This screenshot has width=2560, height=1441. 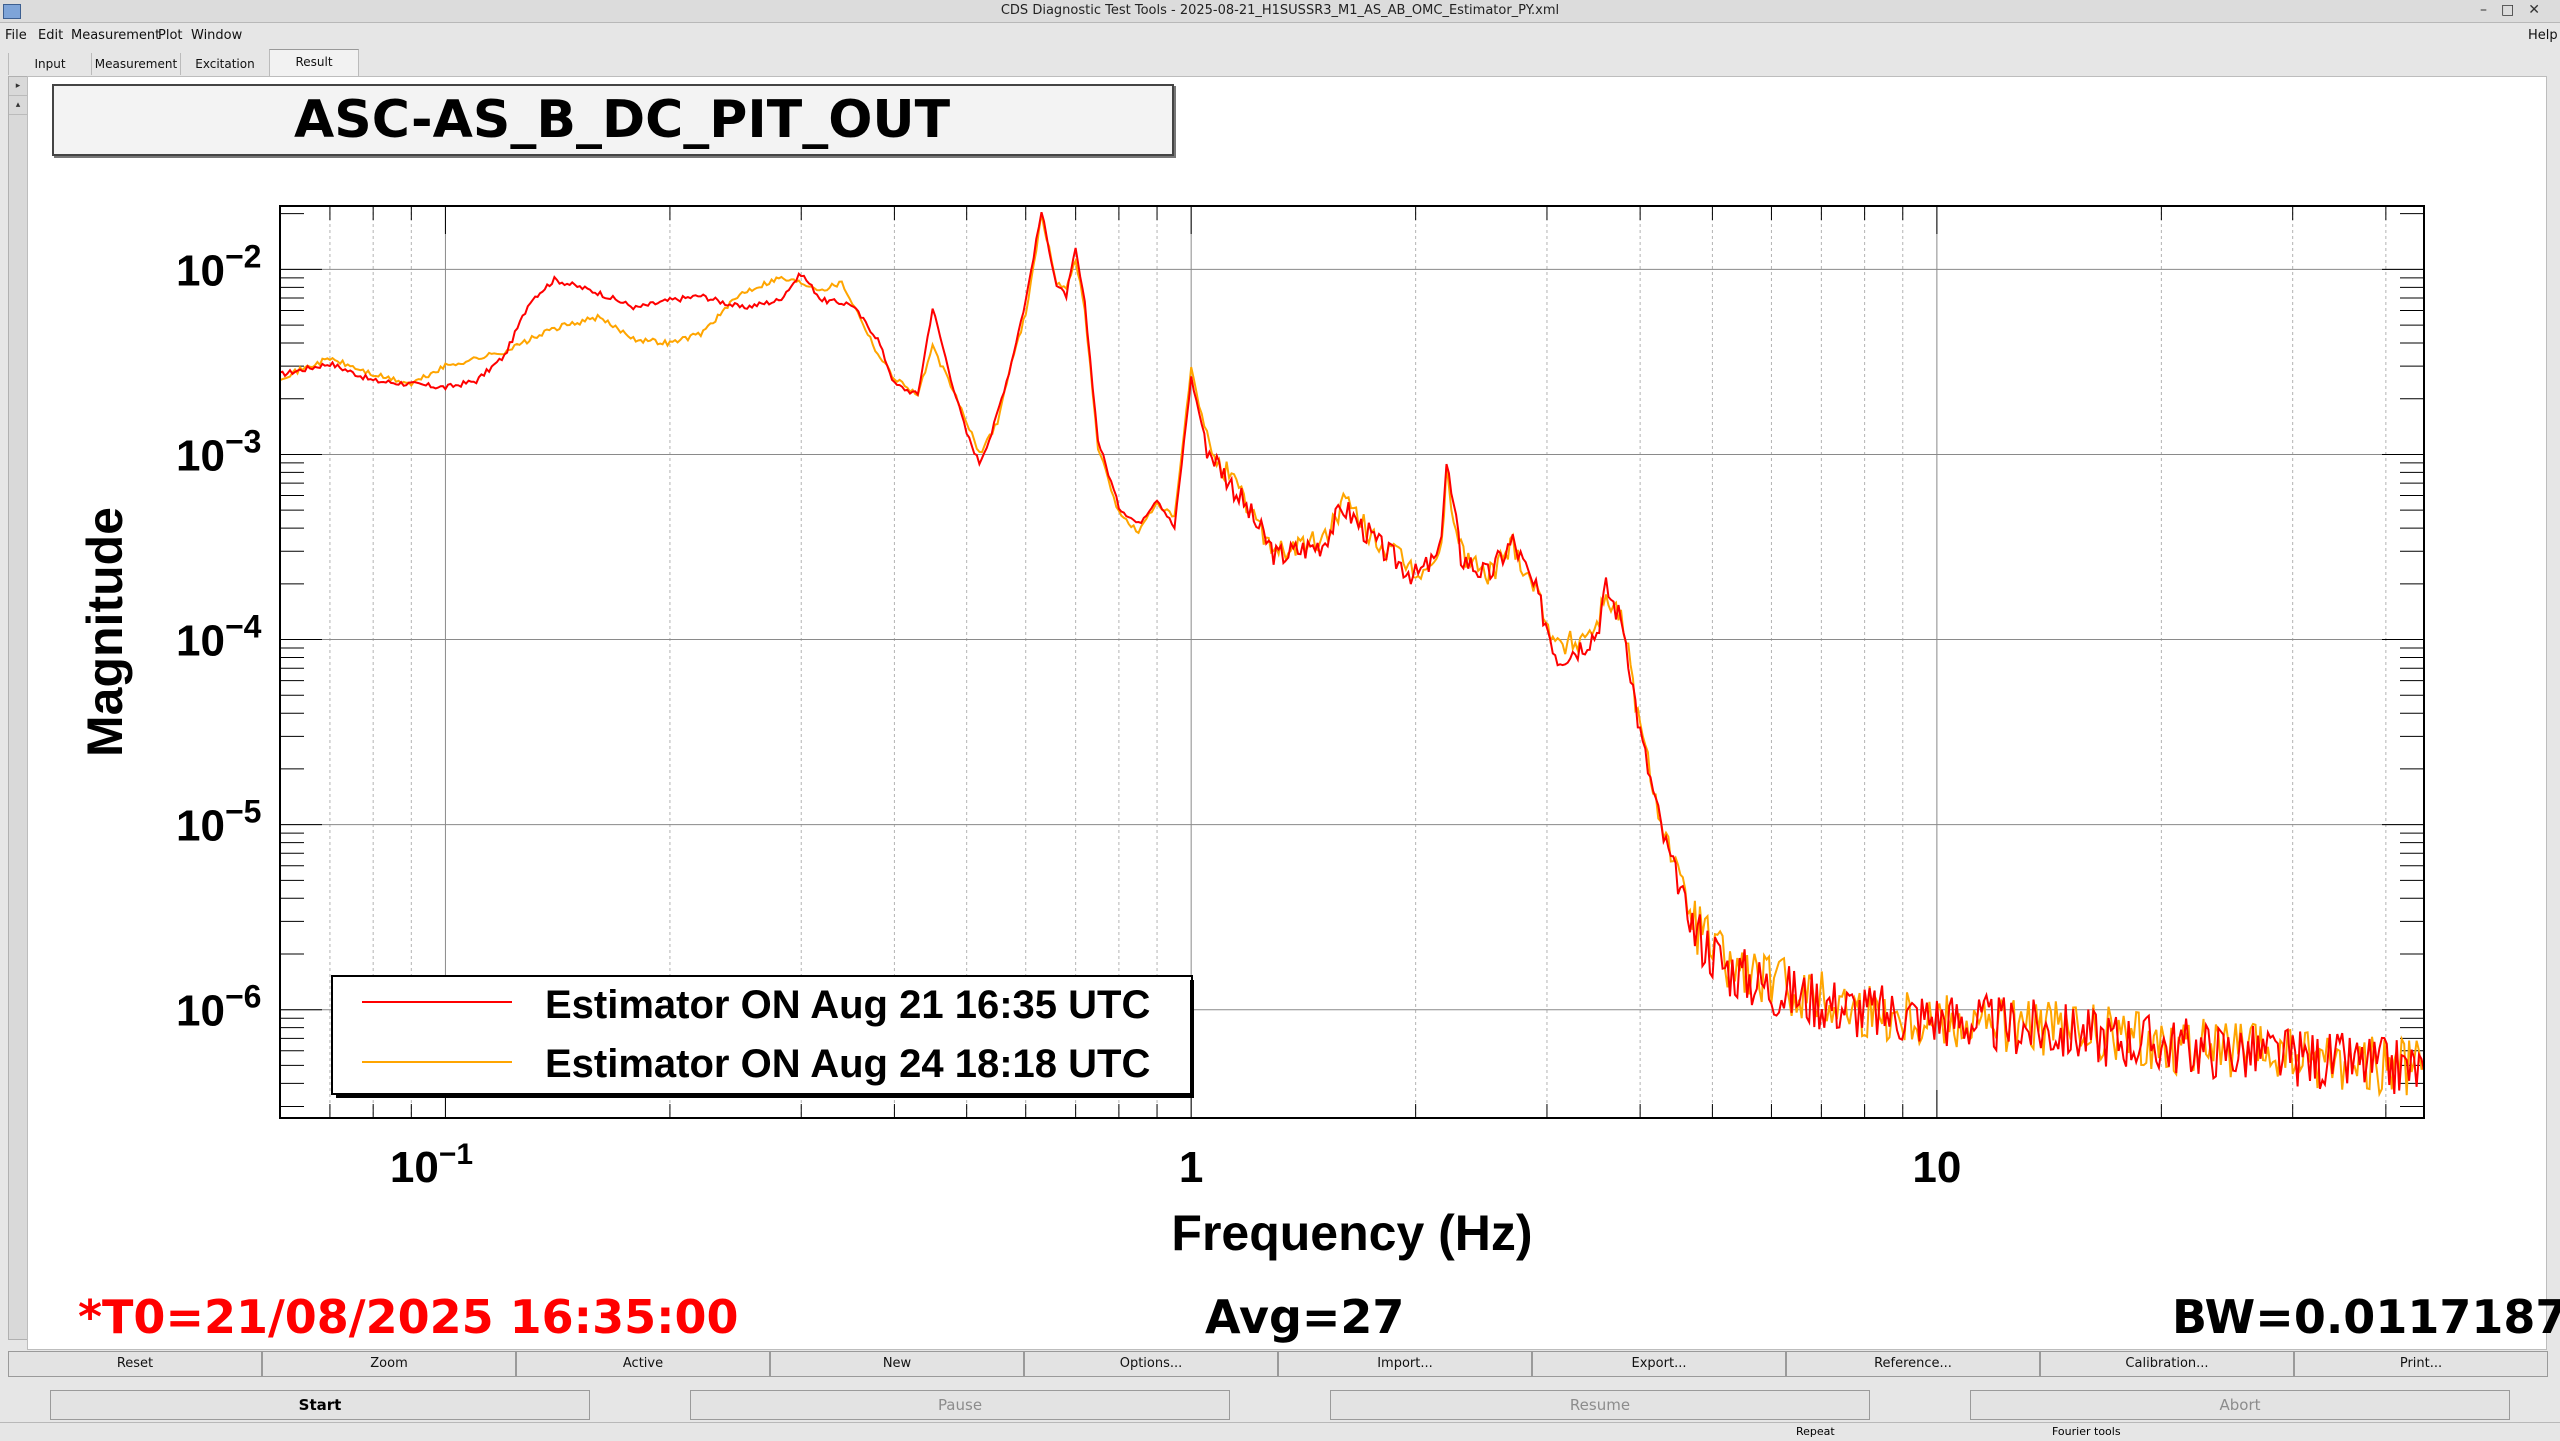 I want to click on start-button: Start, so click(x=320, y=1405).